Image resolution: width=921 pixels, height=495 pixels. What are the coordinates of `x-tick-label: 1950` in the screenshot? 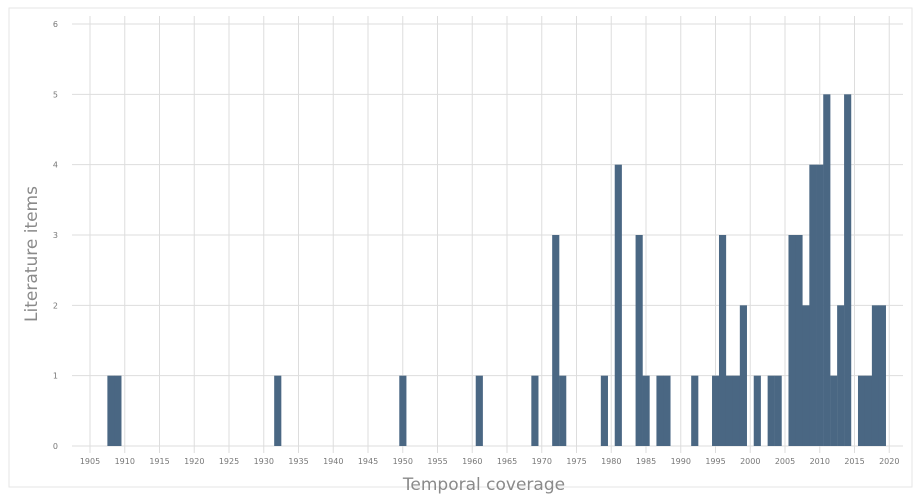 It's located at (403, 461).